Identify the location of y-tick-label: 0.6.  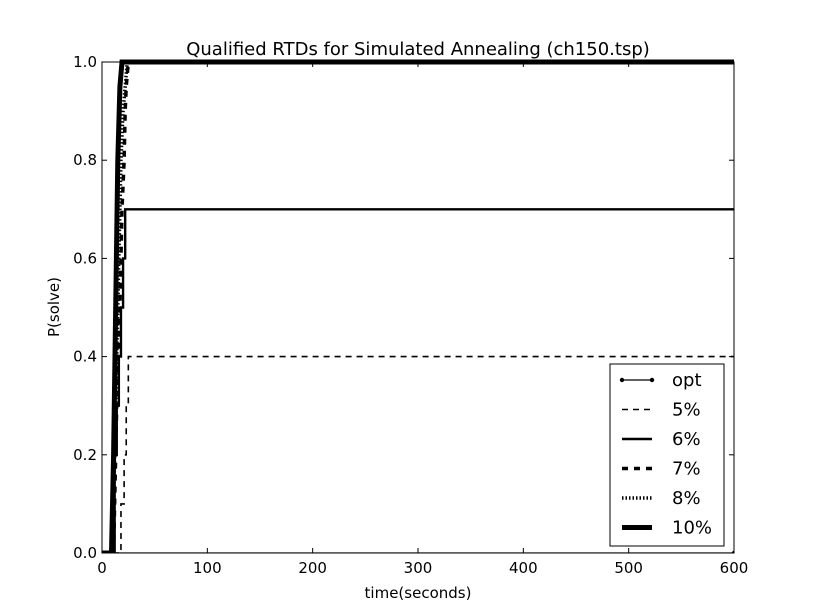
(85, 258).